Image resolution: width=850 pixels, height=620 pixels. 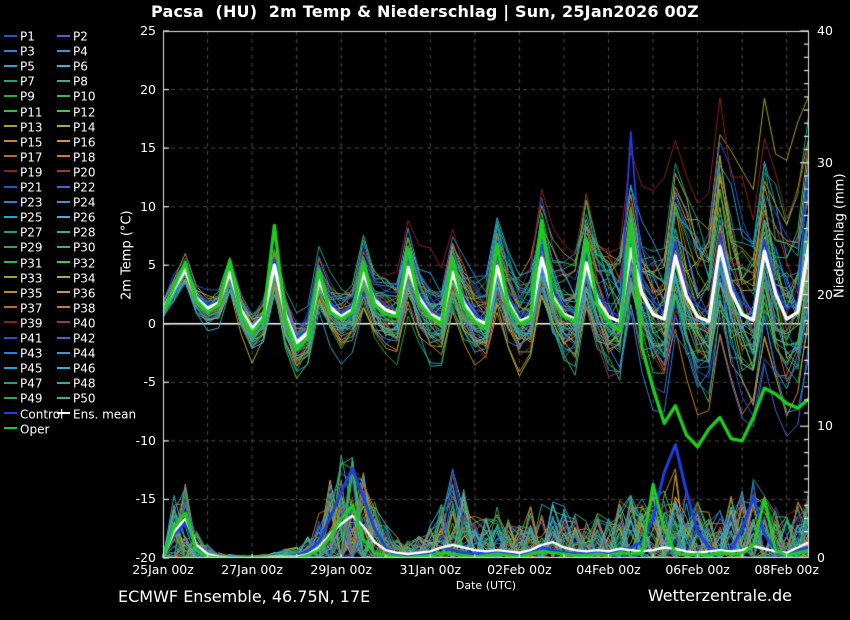 I want to click on legend-member-P42: P42, so click(x=76, y=338).